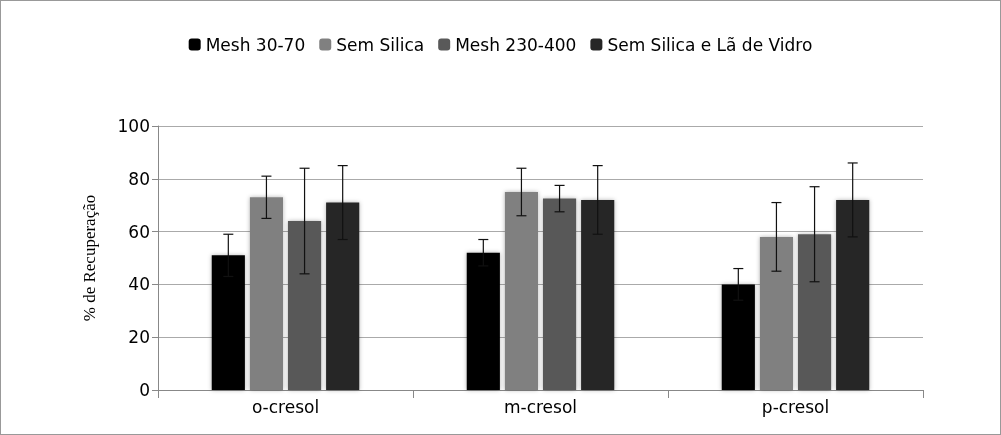 The width and height of the screenshot is (1001, 435). Describe the element at coordinates (540, 406) in the screenshot. I see `x-tick-label: m-cresol` at that location.